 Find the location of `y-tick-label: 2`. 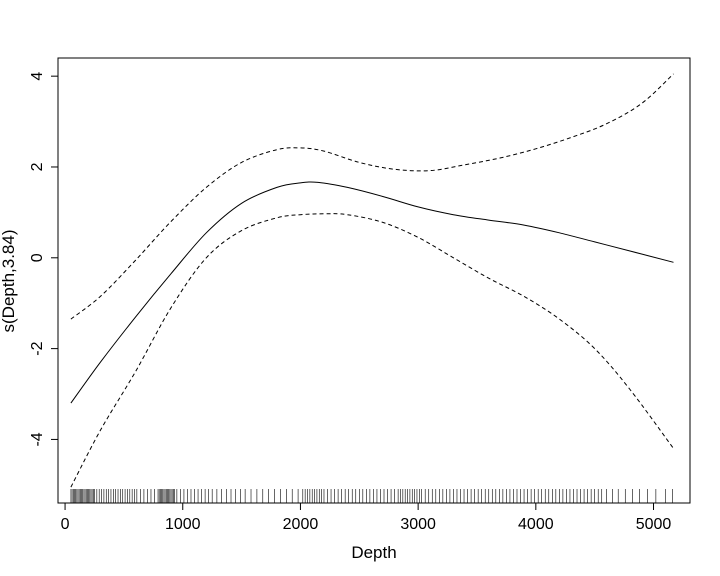

y-tick-label: 2 is located at coordinates (37, 166).